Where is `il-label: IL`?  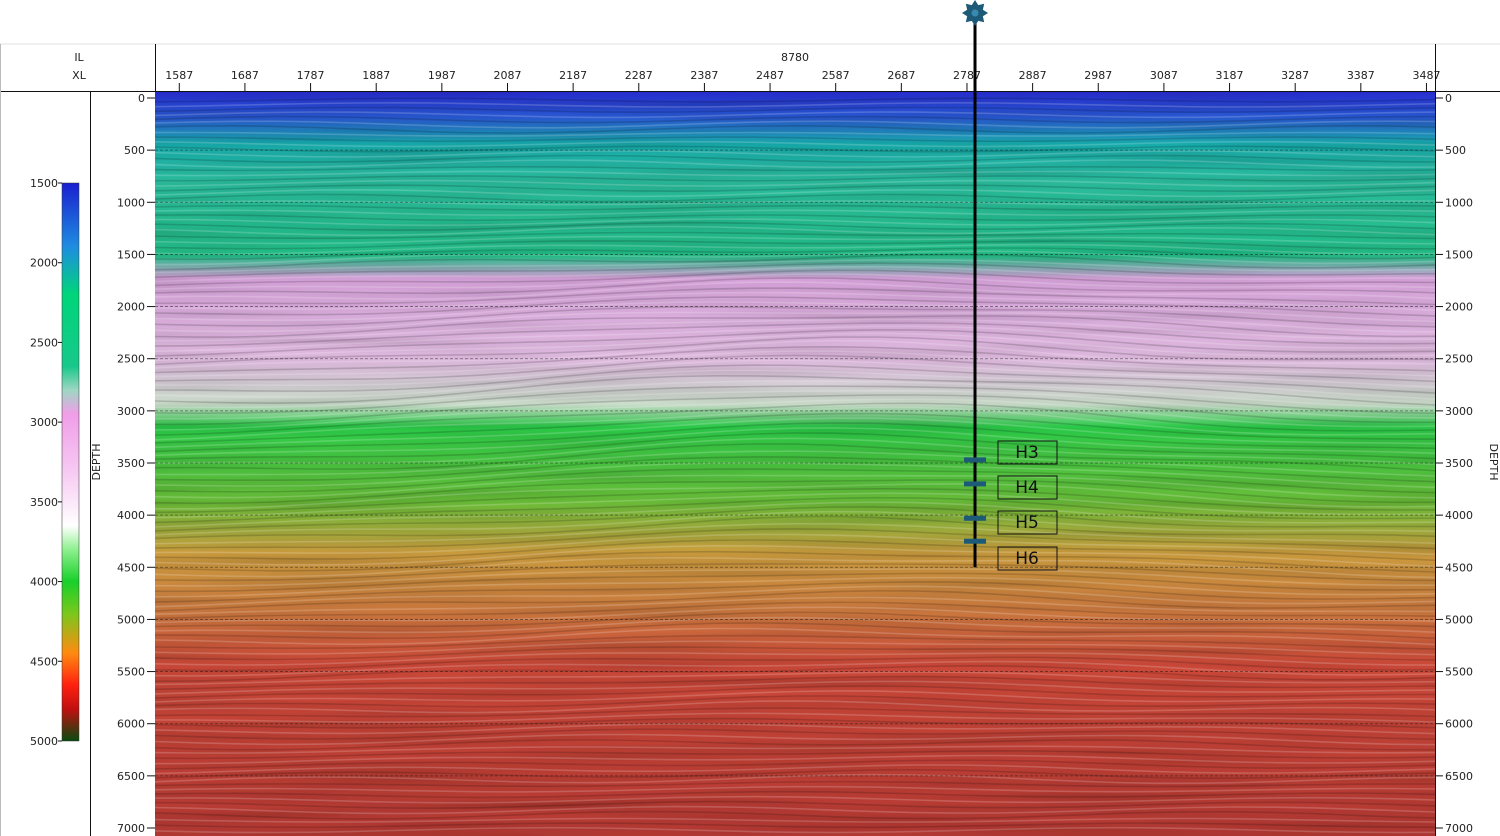
il-label: IL is located at coordinates (79, 57).